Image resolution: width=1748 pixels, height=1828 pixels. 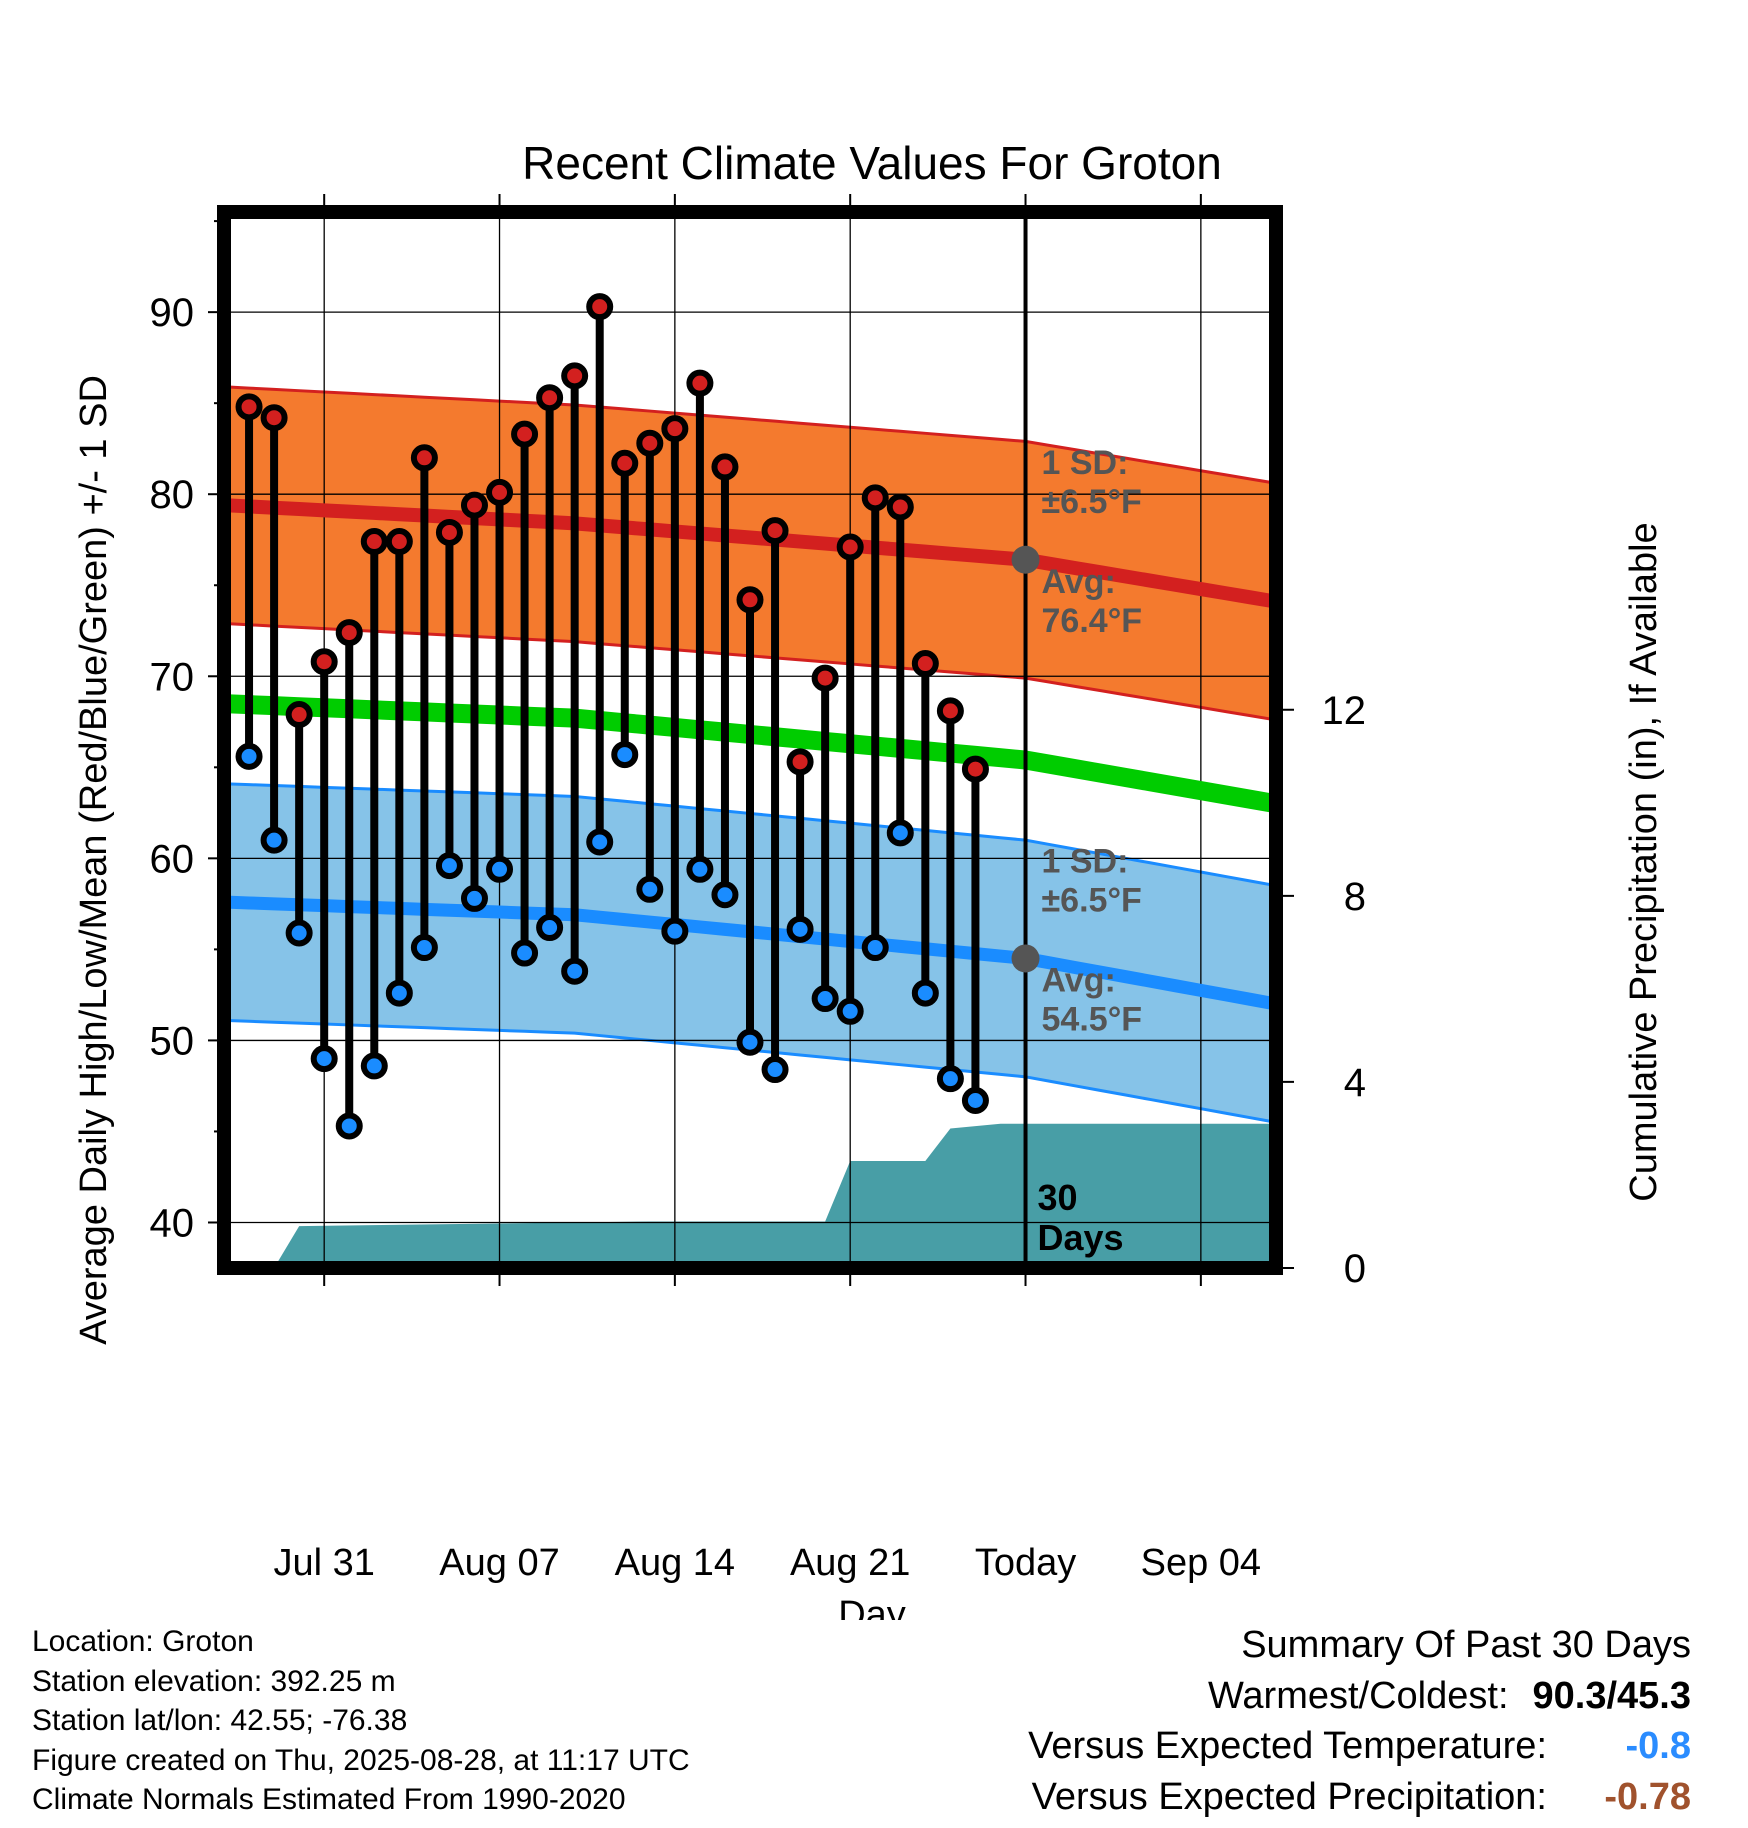 I want to click on precipitation-area, so click(x=775, y=1195).